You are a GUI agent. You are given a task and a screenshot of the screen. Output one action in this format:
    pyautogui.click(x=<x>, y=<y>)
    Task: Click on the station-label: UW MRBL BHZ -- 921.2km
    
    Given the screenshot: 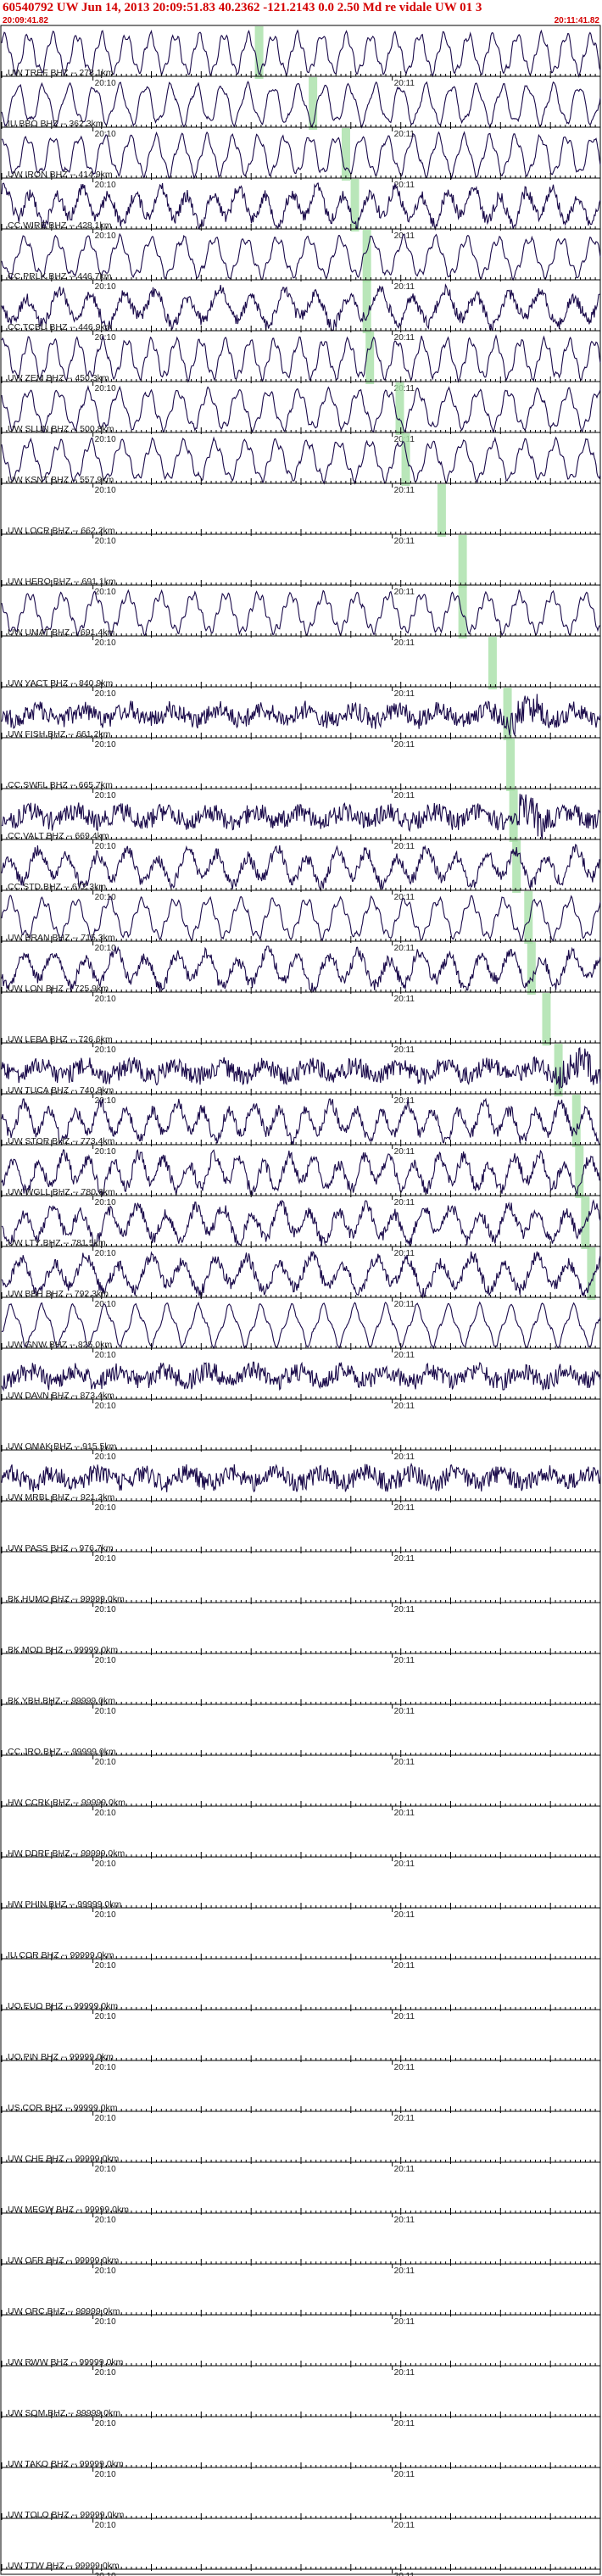 What is the action you would take?
    pyautogui.click(x=61, y=1497)
    